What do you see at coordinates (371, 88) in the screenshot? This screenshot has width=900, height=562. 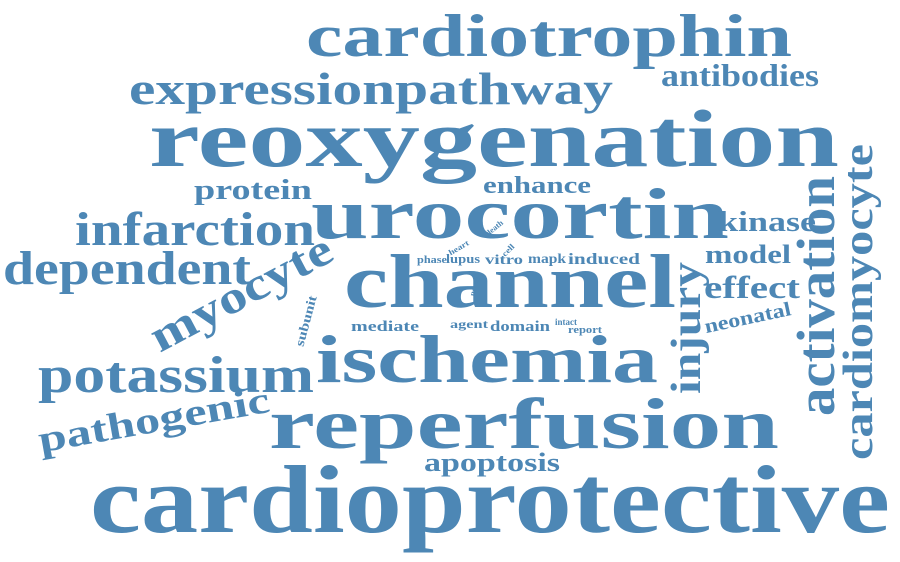 I see `word-expressionpathway: expressionpathway` at bounding box center [371, 88].